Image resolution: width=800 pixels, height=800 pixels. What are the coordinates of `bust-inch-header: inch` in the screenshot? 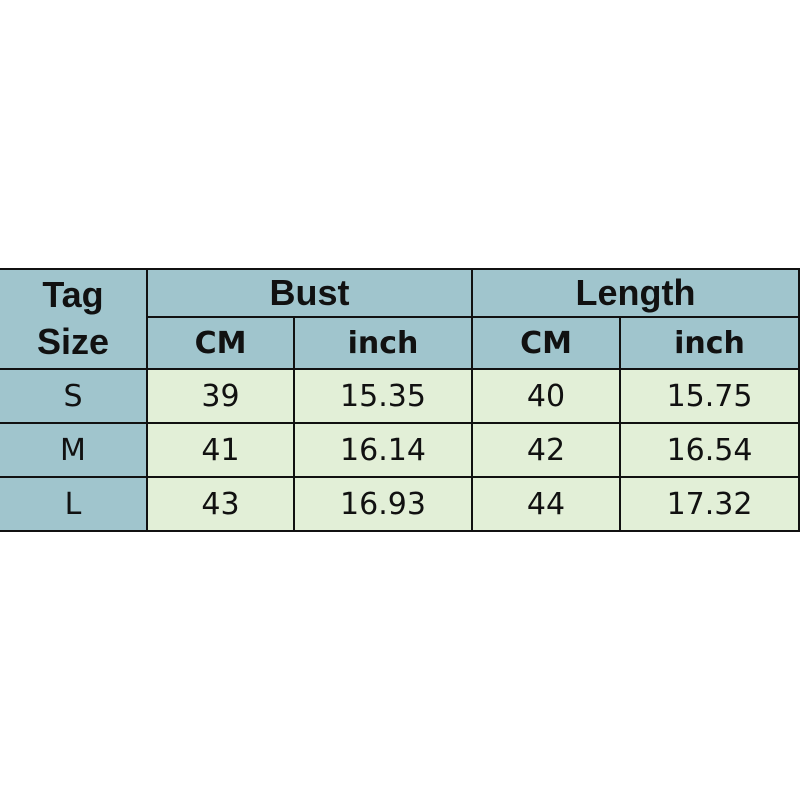 It's located at (383, 343).